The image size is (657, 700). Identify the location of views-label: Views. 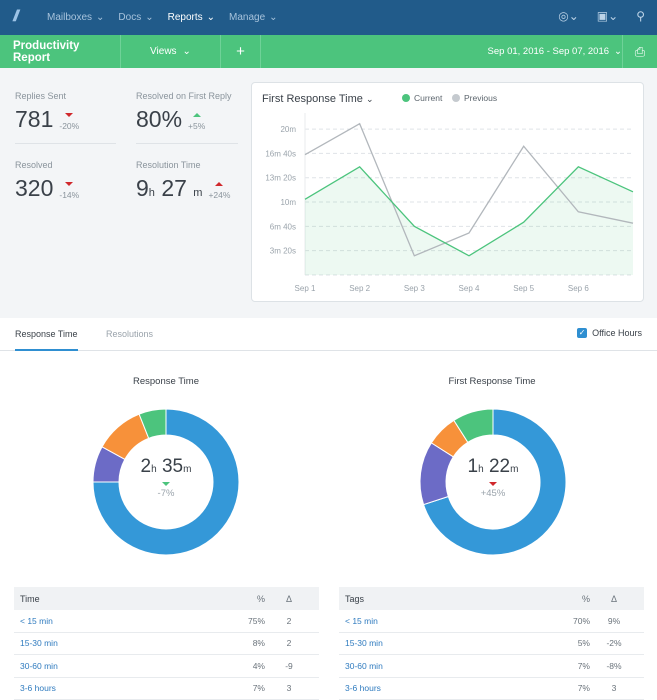
(163, 51).